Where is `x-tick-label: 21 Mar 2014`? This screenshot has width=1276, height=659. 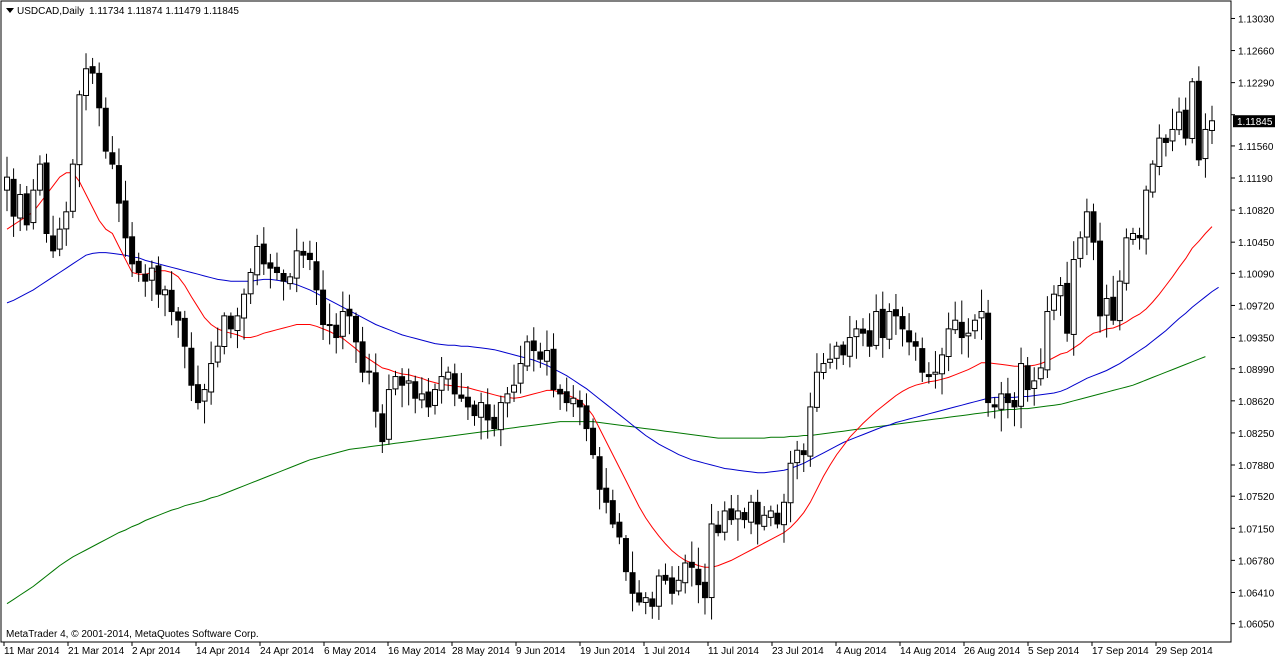
x-tick-label: 21 Mar 2014 is located at coordinates (96, 651).